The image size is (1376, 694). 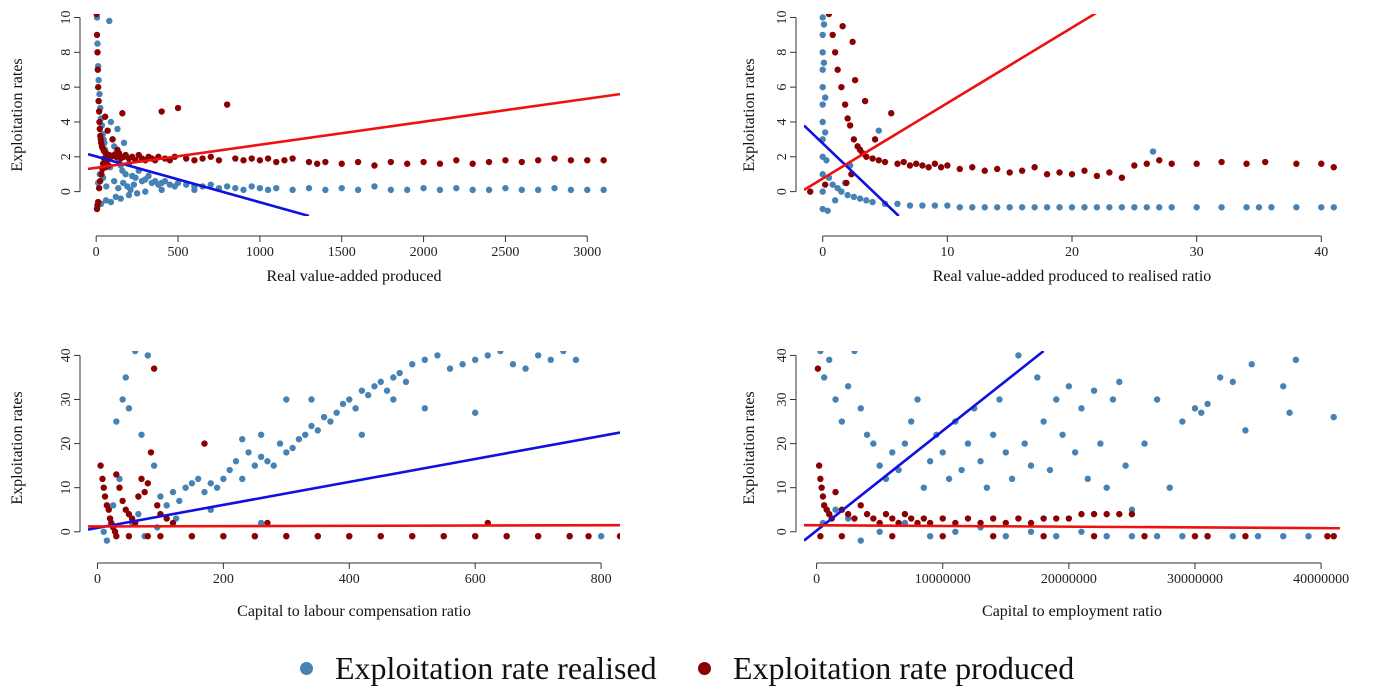 I want to click on x-tick-label: 20, so click(x=1072, y=252).